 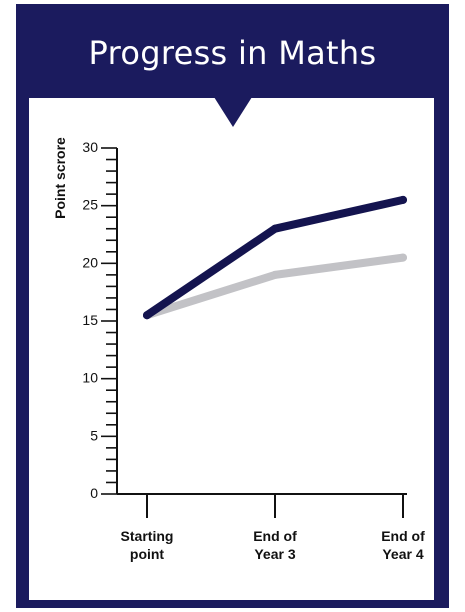 I want to click on x-tick-label: End of Year 4, so click(x=403, y=545).